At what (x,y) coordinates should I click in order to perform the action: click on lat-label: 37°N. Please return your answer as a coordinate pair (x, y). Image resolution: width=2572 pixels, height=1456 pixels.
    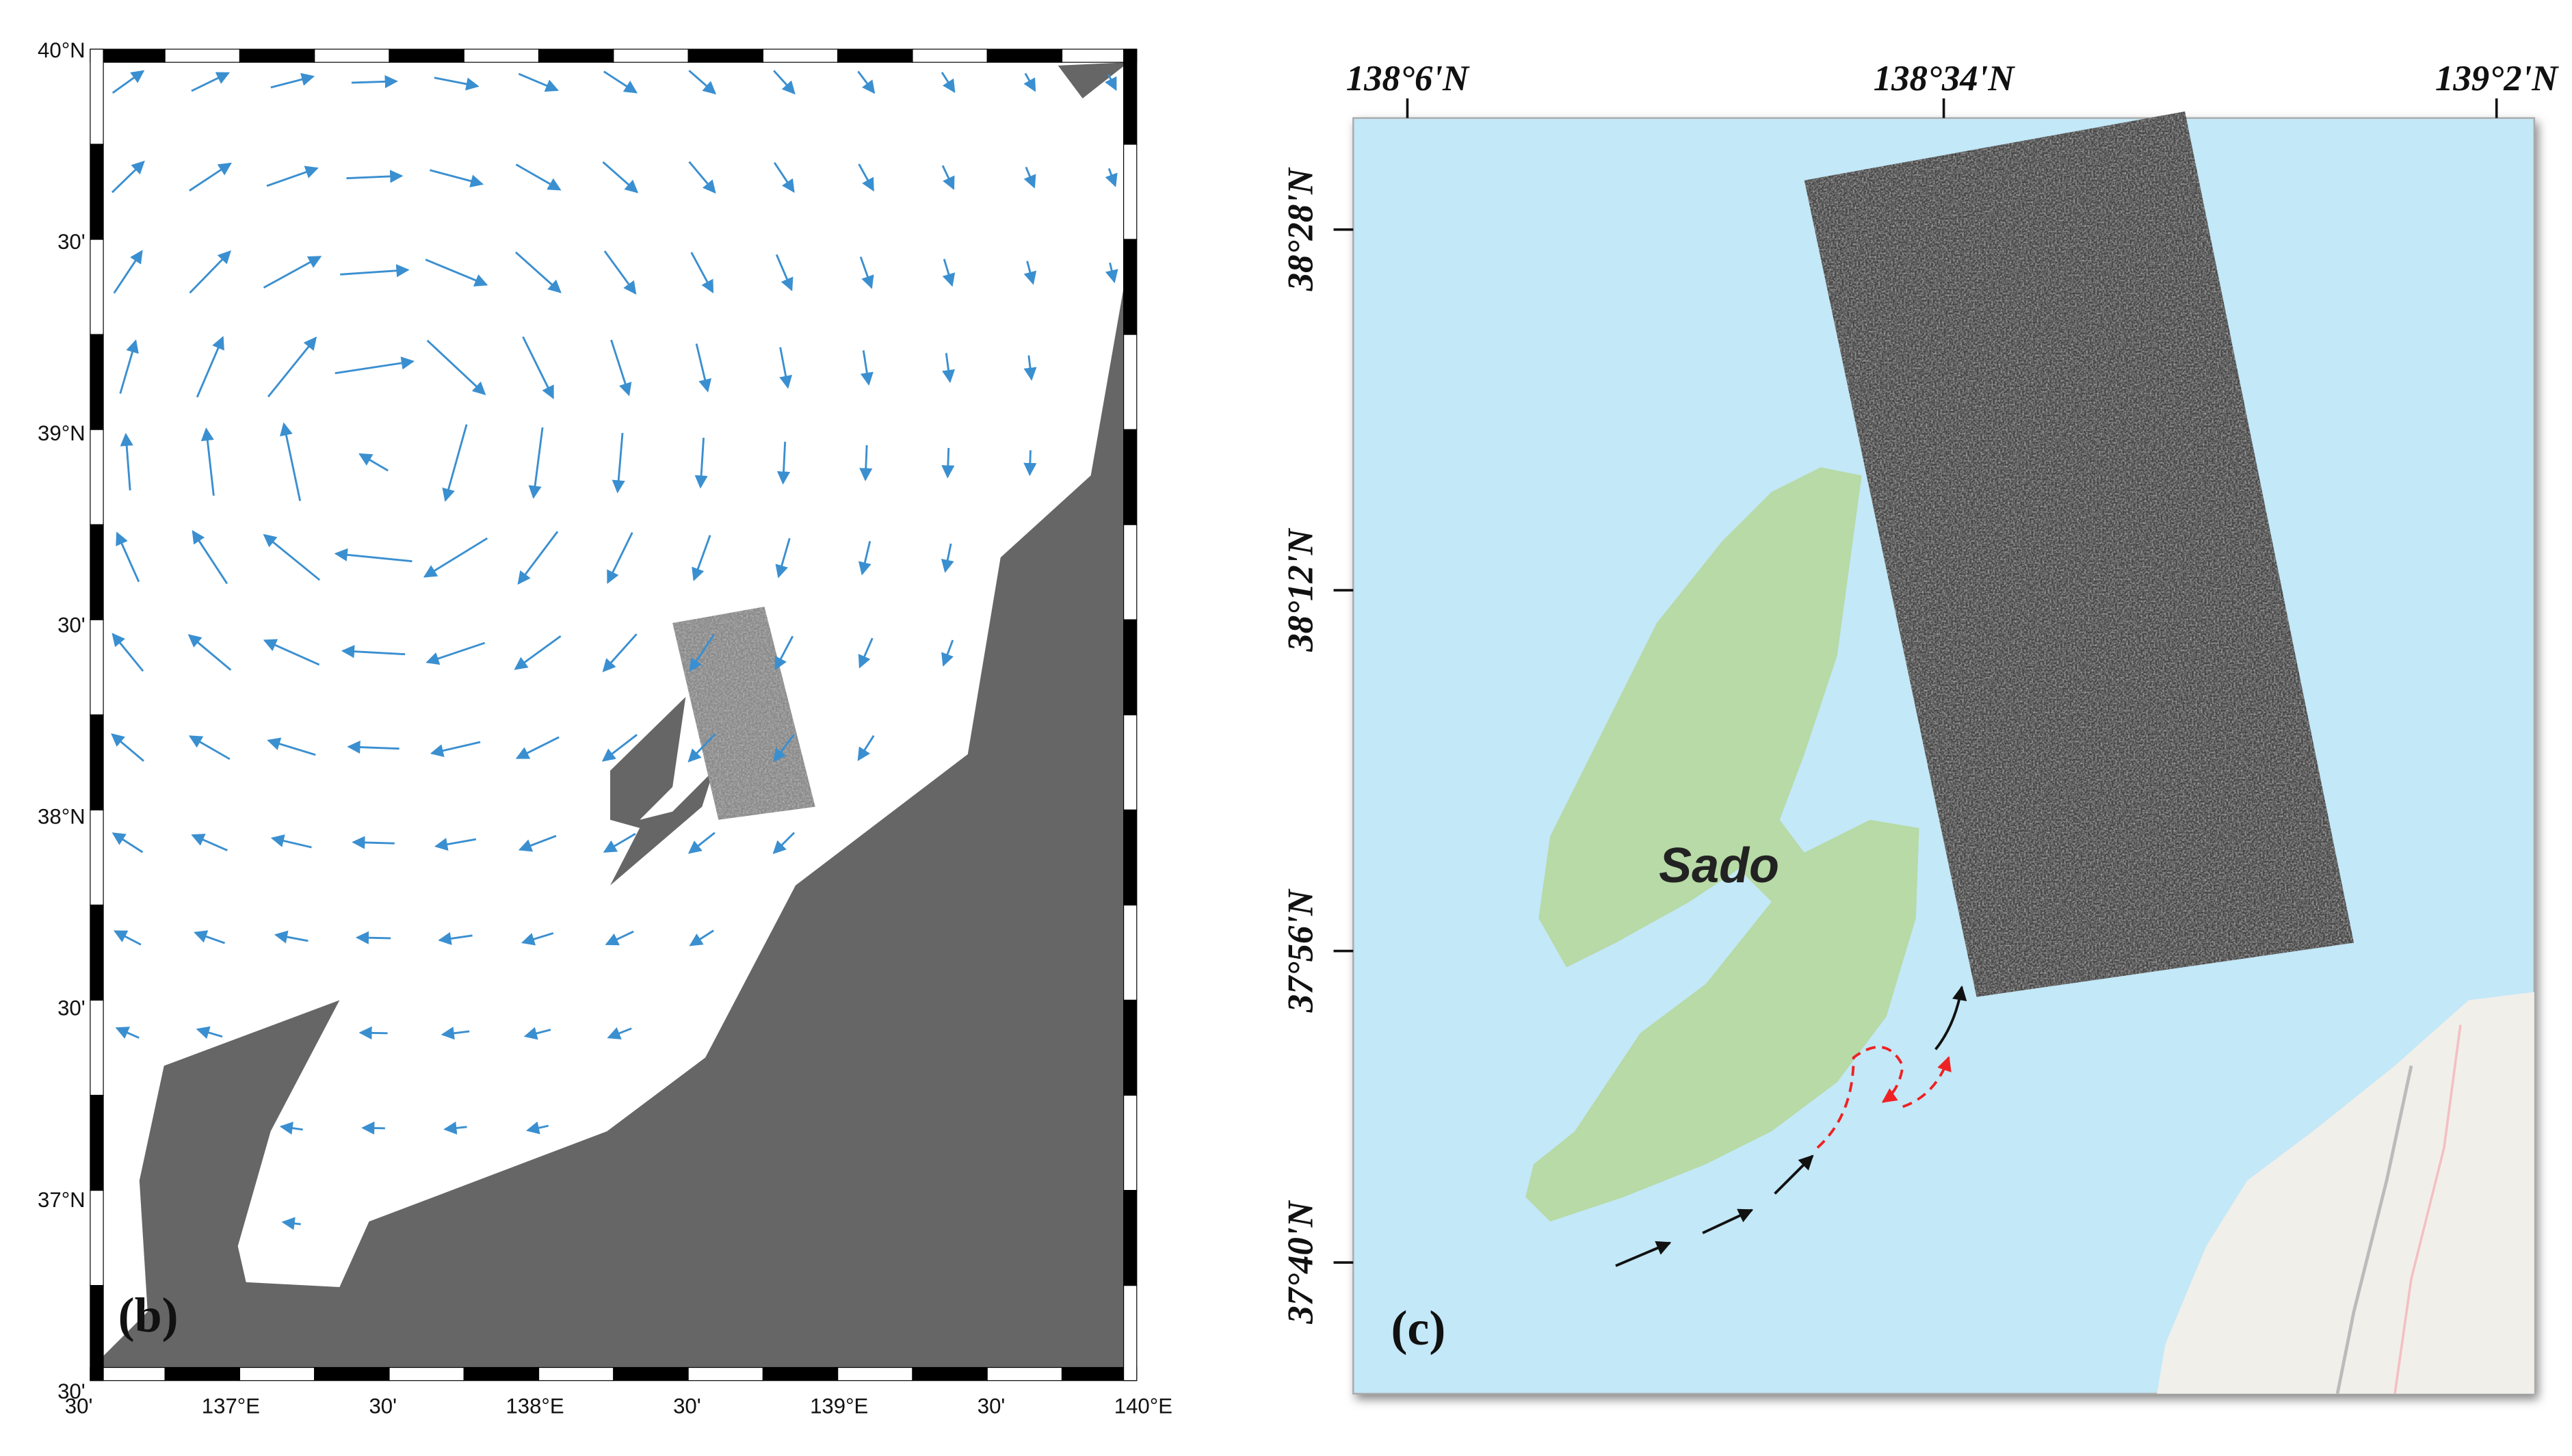
    Looking at the image, I should click on (62, 1200).